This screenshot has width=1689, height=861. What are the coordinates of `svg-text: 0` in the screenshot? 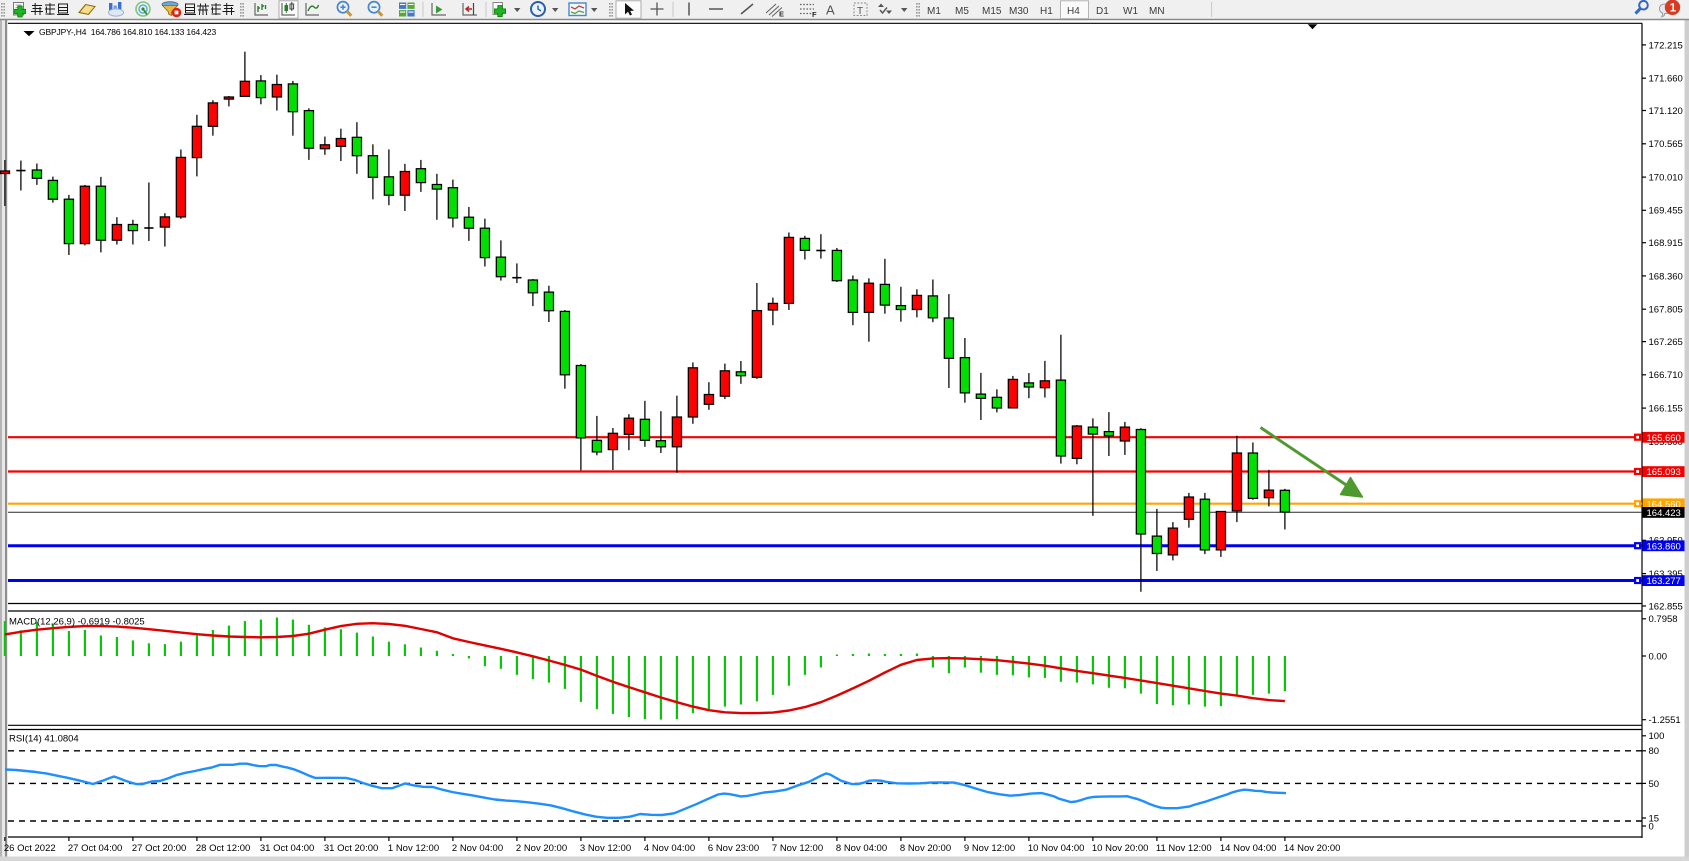 It's located at (1651, 826).